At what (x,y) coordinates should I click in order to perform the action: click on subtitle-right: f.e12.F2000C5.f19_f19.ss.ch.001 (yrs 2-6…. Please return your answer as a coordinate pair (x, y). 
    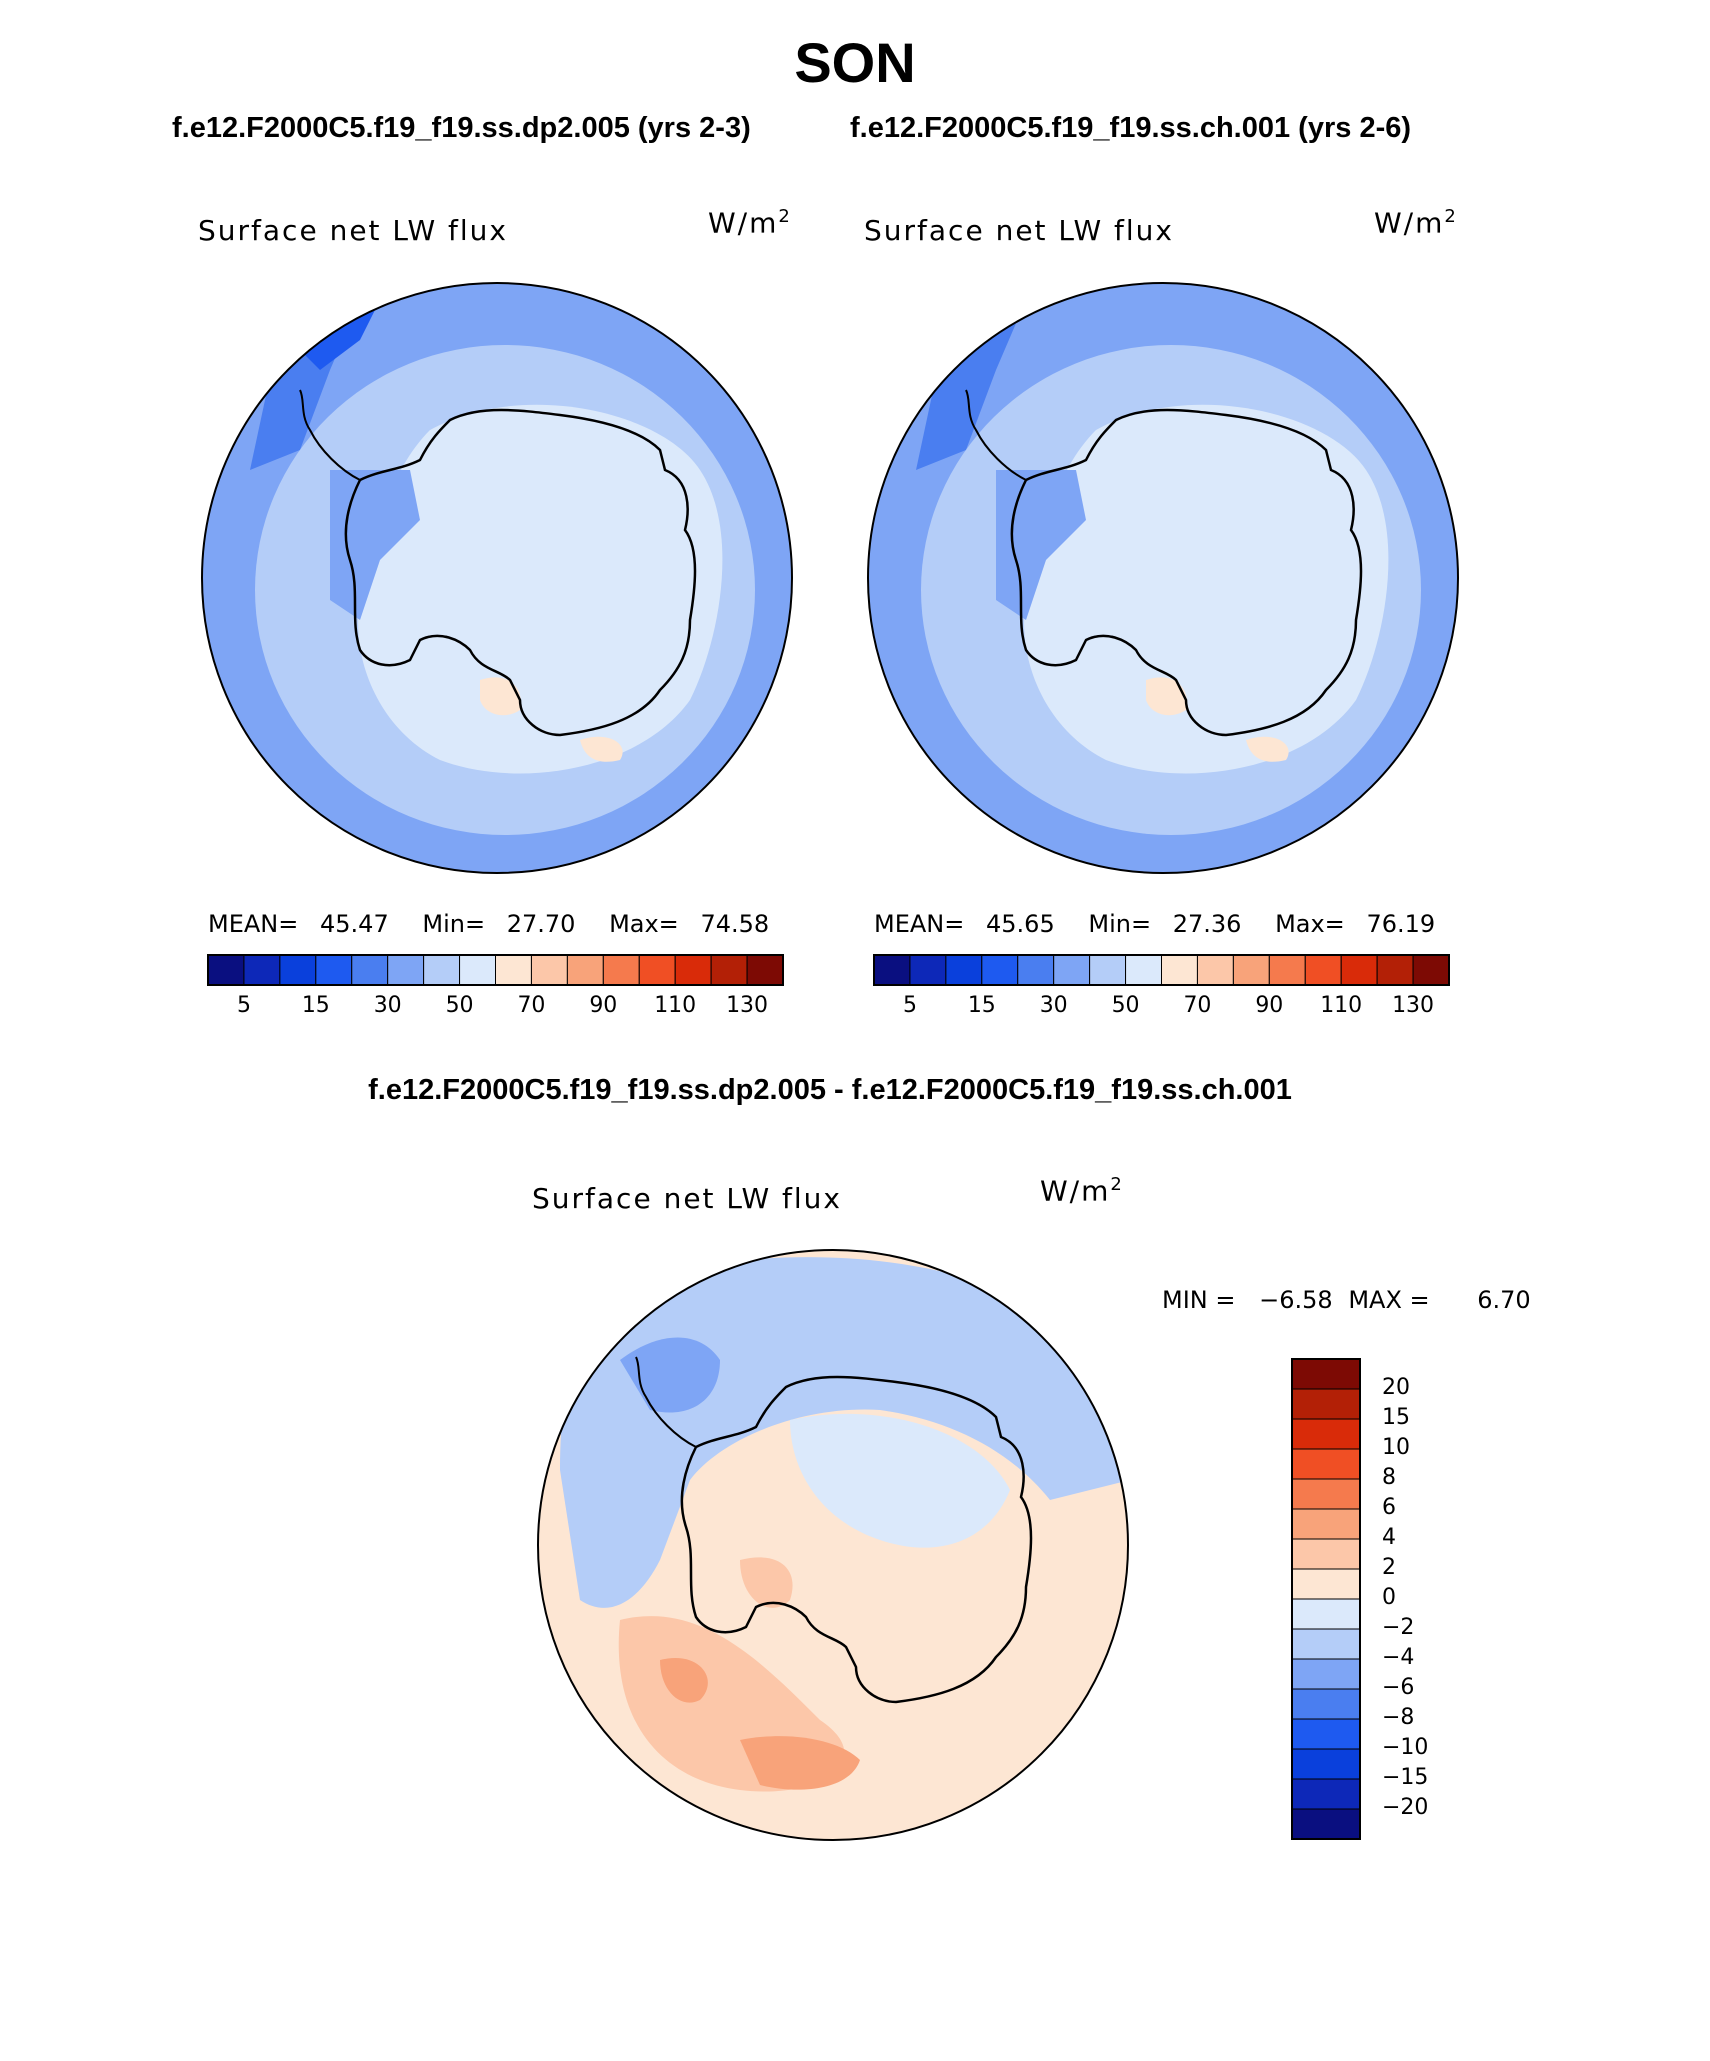
    Looking at the image, I should click on (1131, 128).